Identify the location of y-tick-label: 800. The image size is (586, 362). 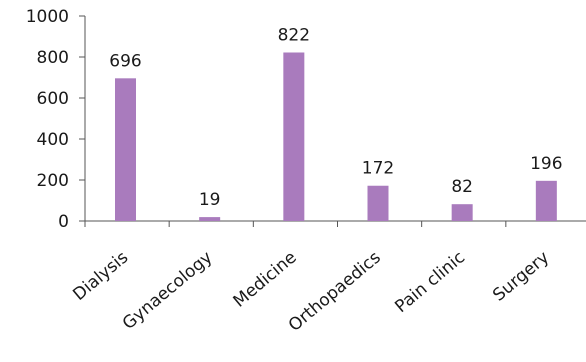
(53, 58).